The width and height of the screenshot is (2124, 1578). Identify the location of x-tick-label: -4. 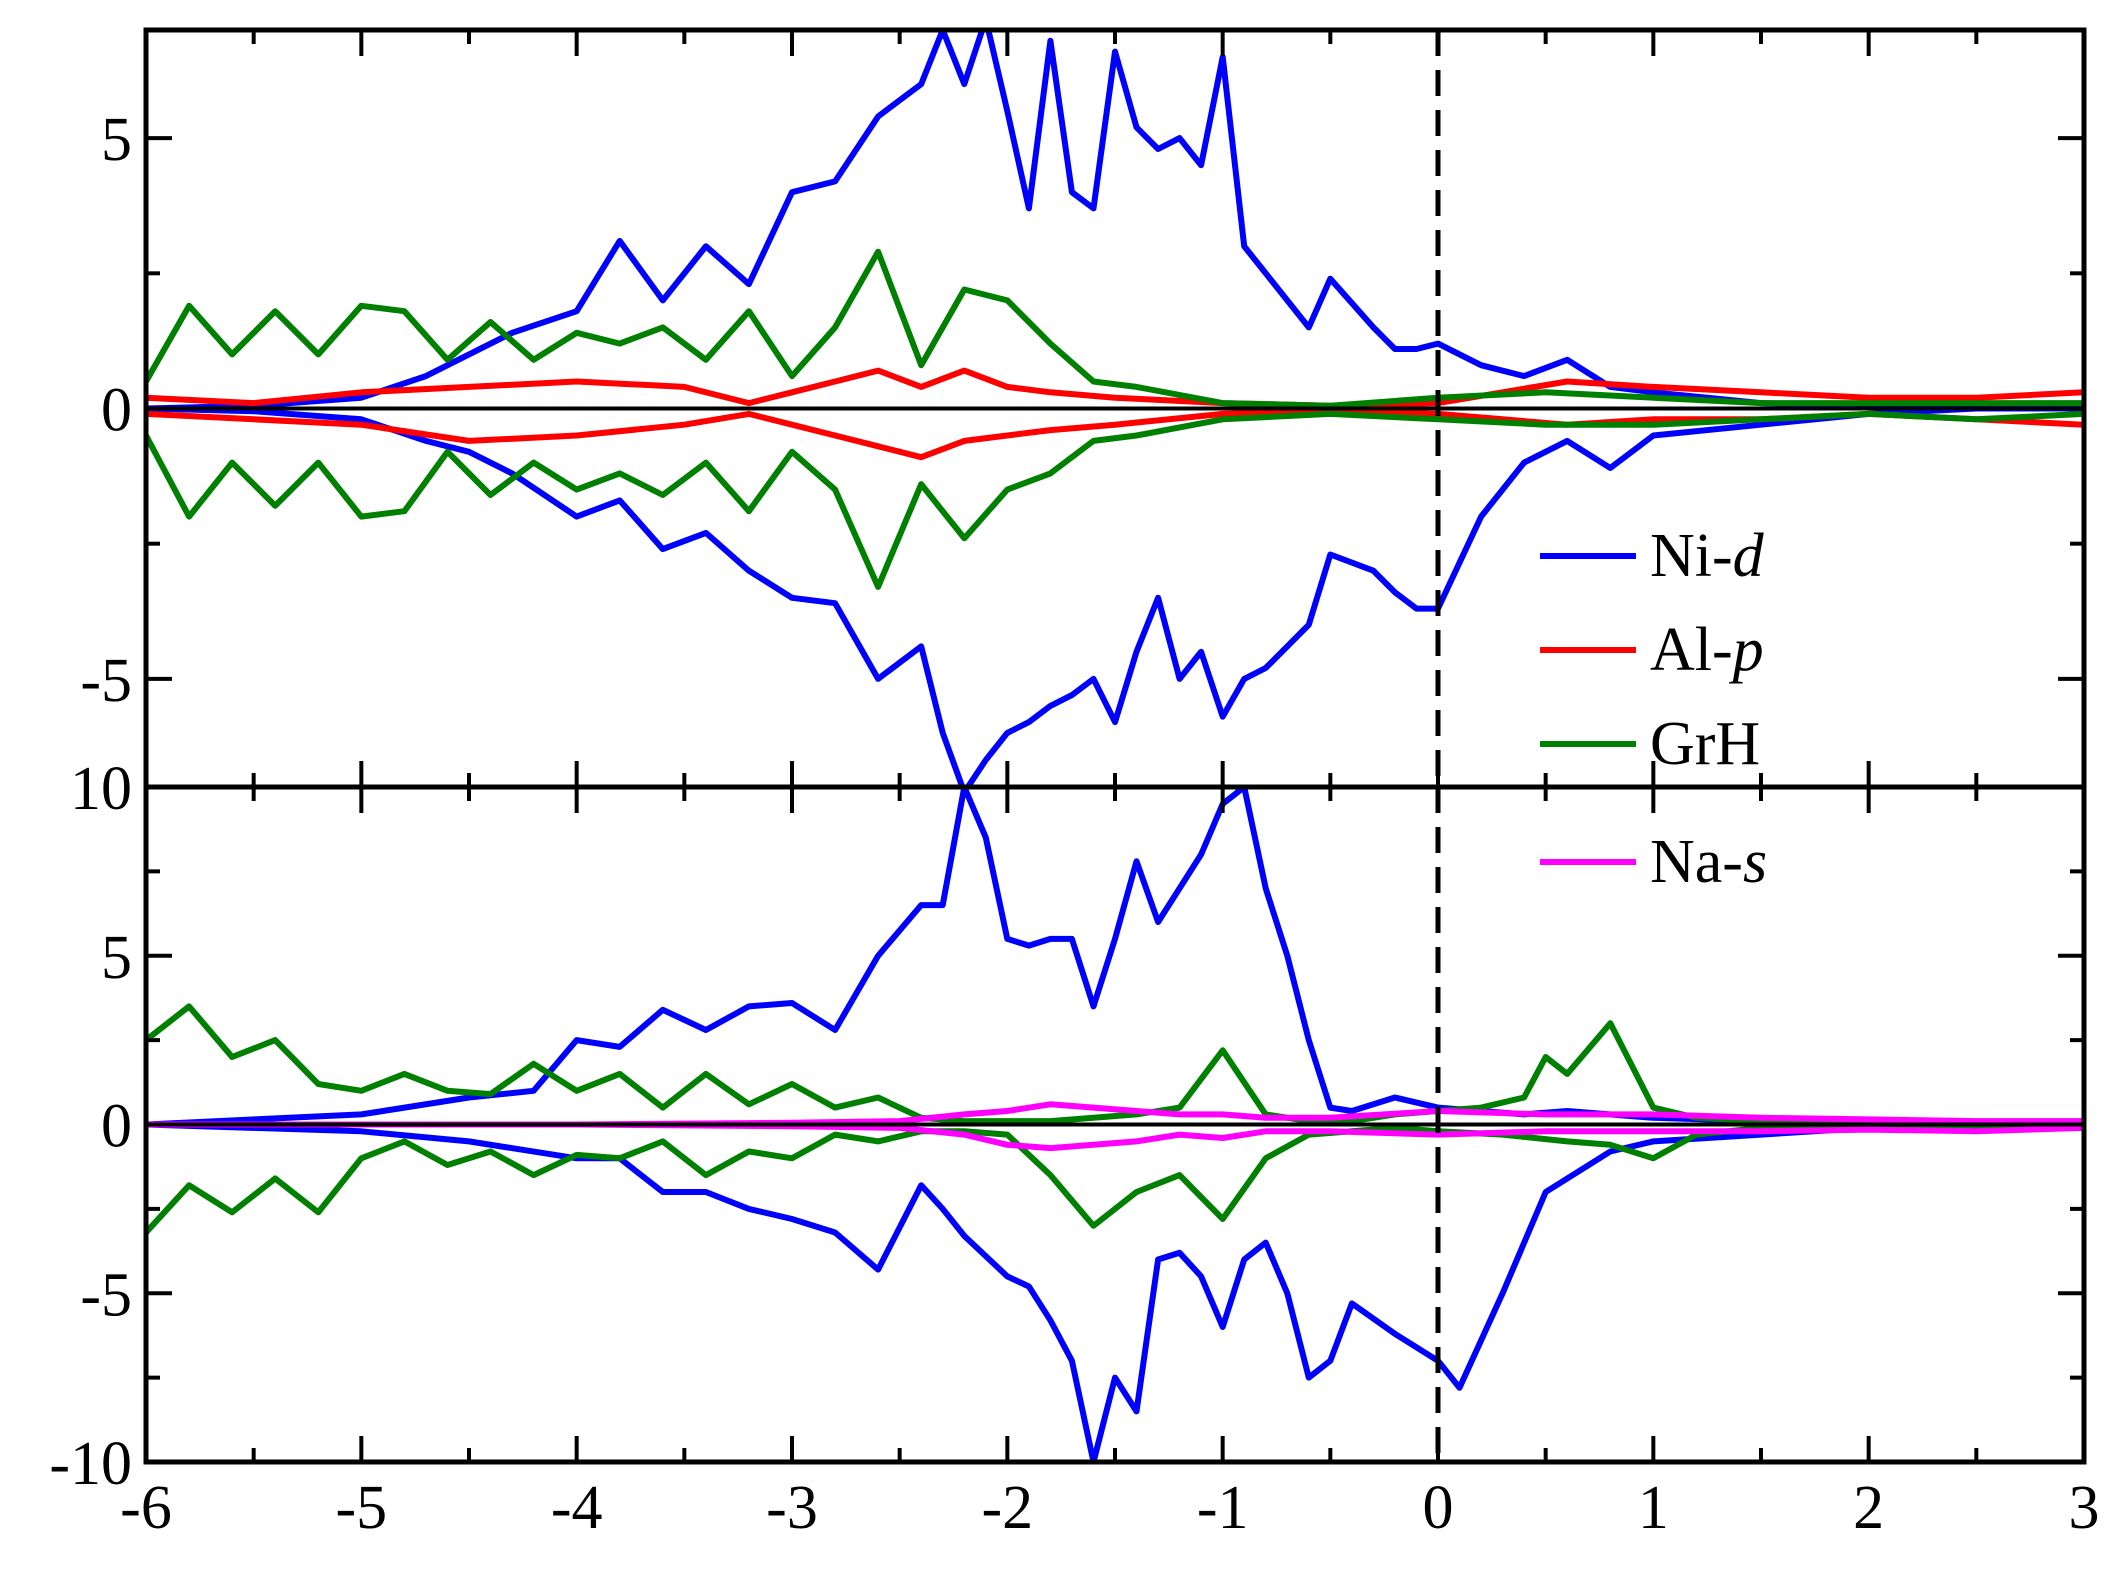
(577, 1508).